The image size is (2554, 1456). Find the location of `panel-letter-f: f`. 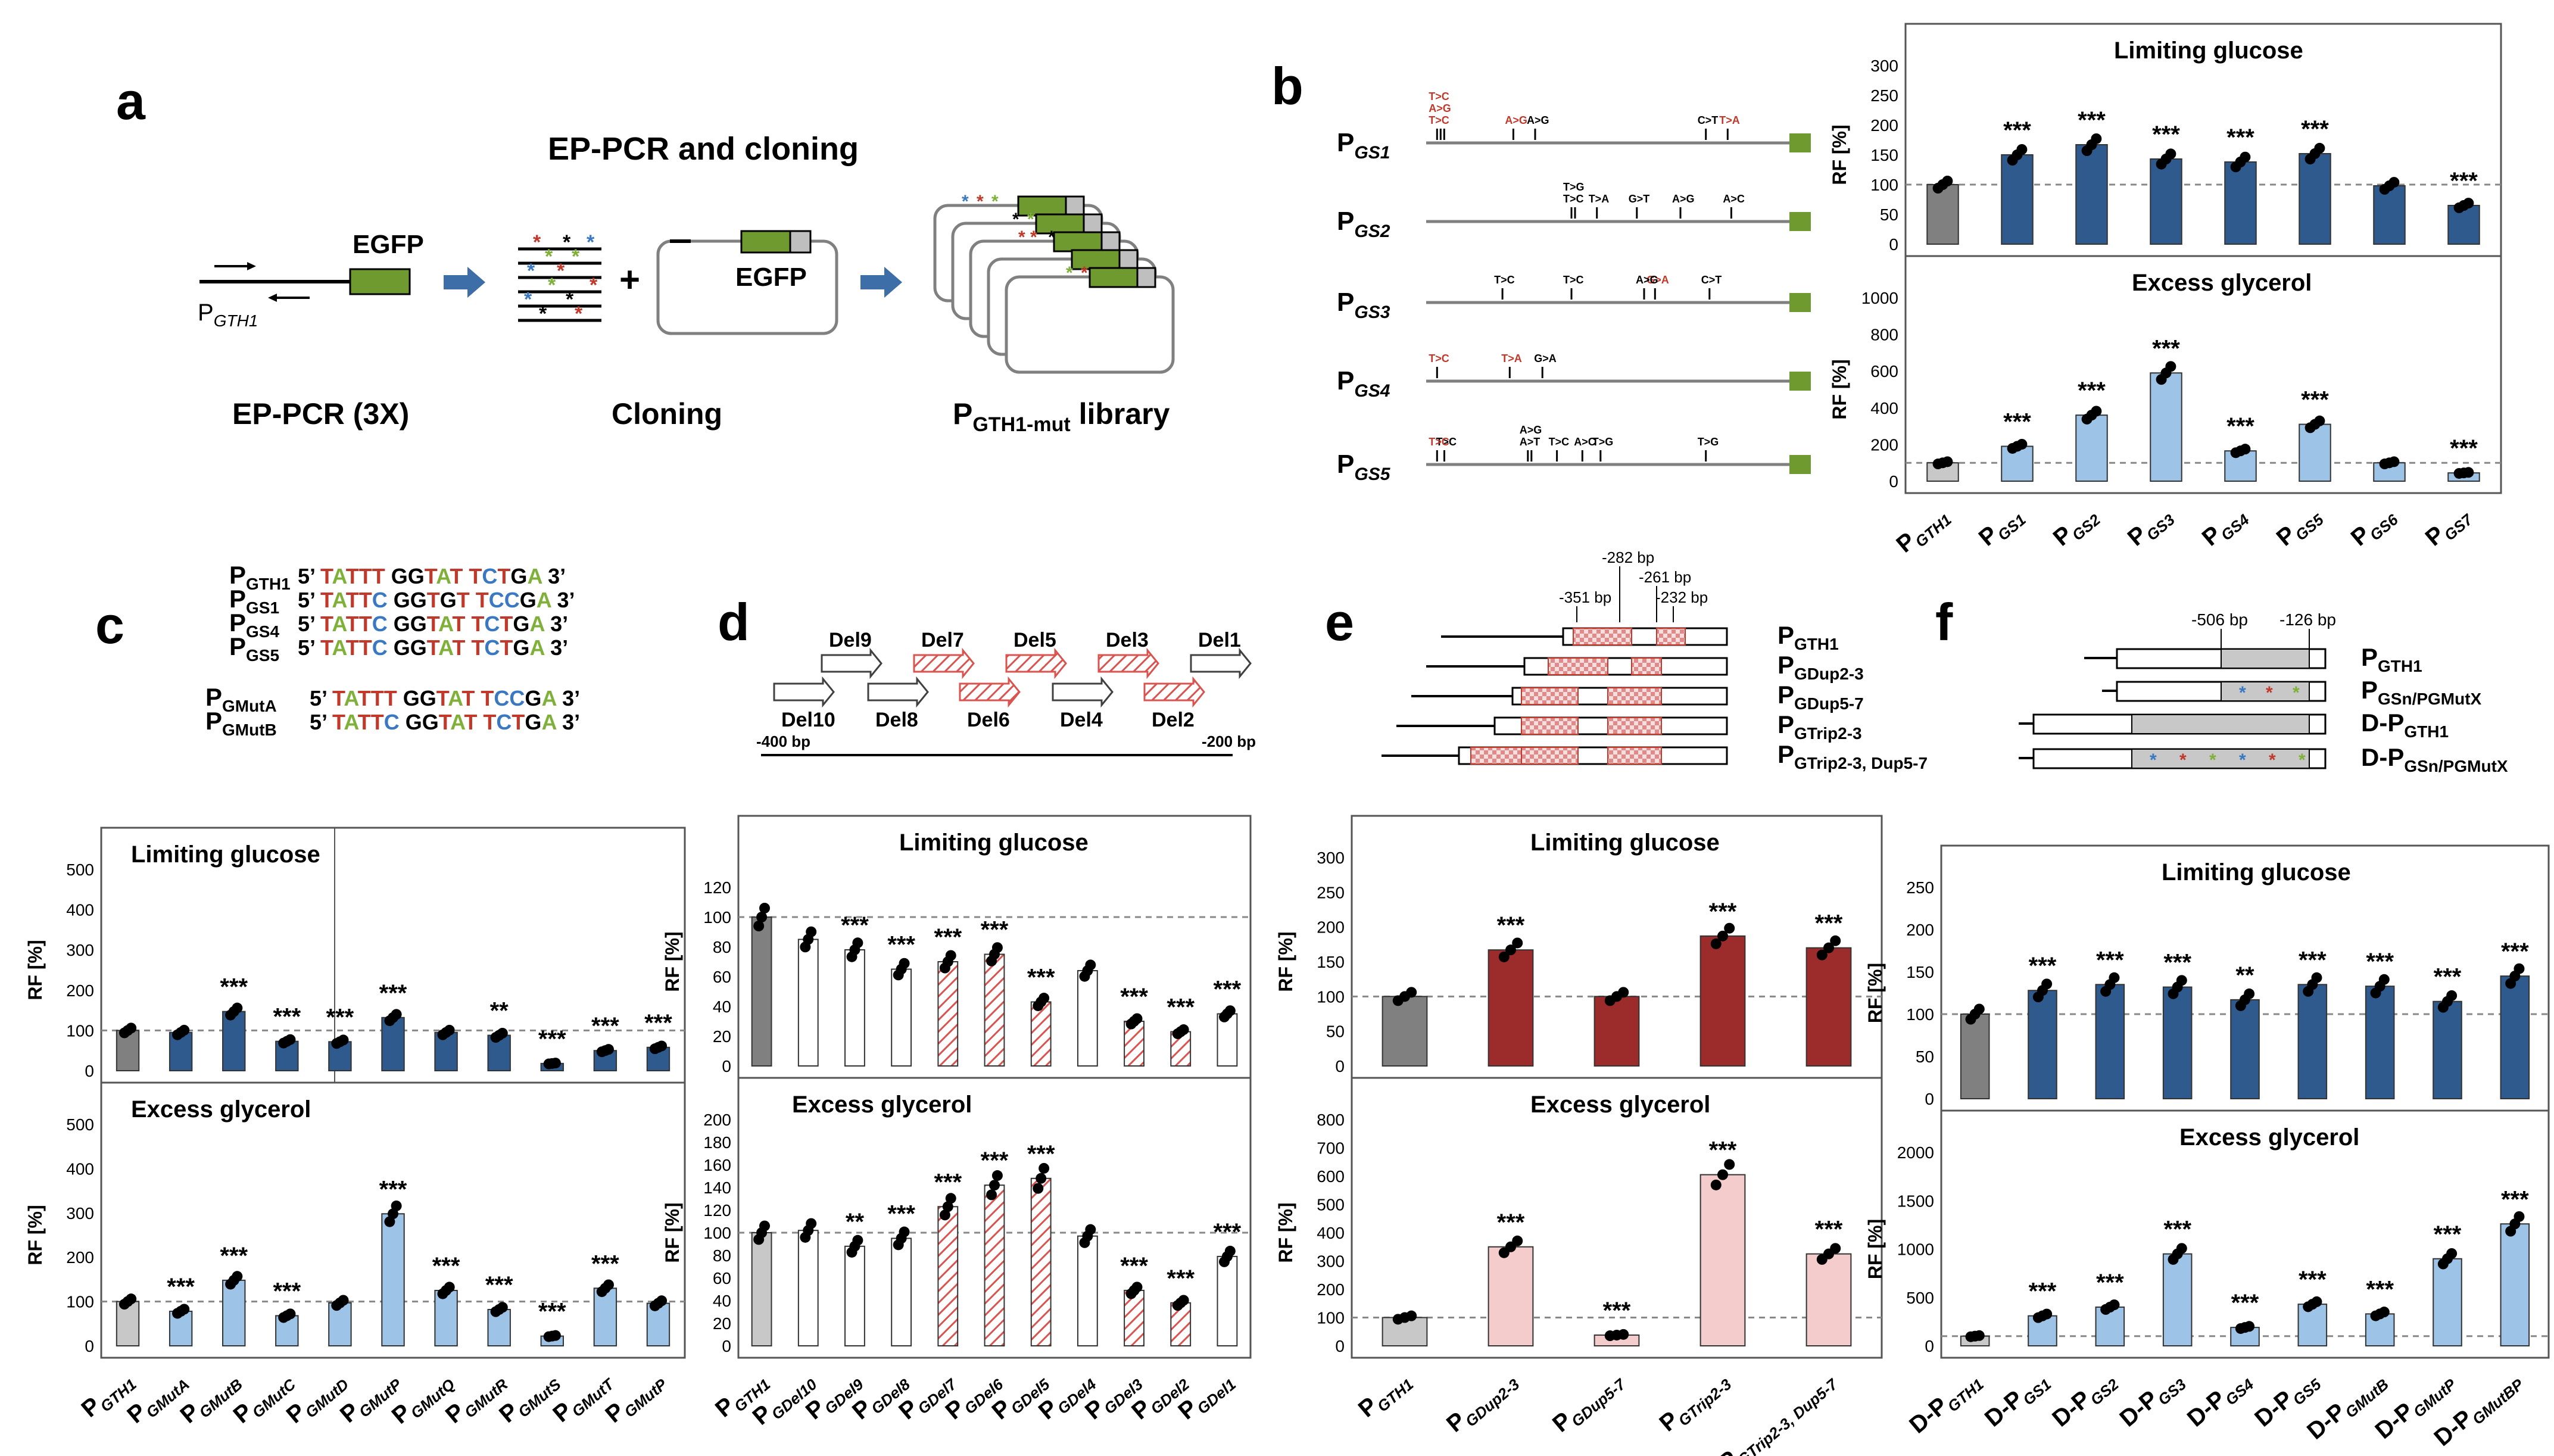

panel-letter-f: f is located at coordinates (1944, 622).